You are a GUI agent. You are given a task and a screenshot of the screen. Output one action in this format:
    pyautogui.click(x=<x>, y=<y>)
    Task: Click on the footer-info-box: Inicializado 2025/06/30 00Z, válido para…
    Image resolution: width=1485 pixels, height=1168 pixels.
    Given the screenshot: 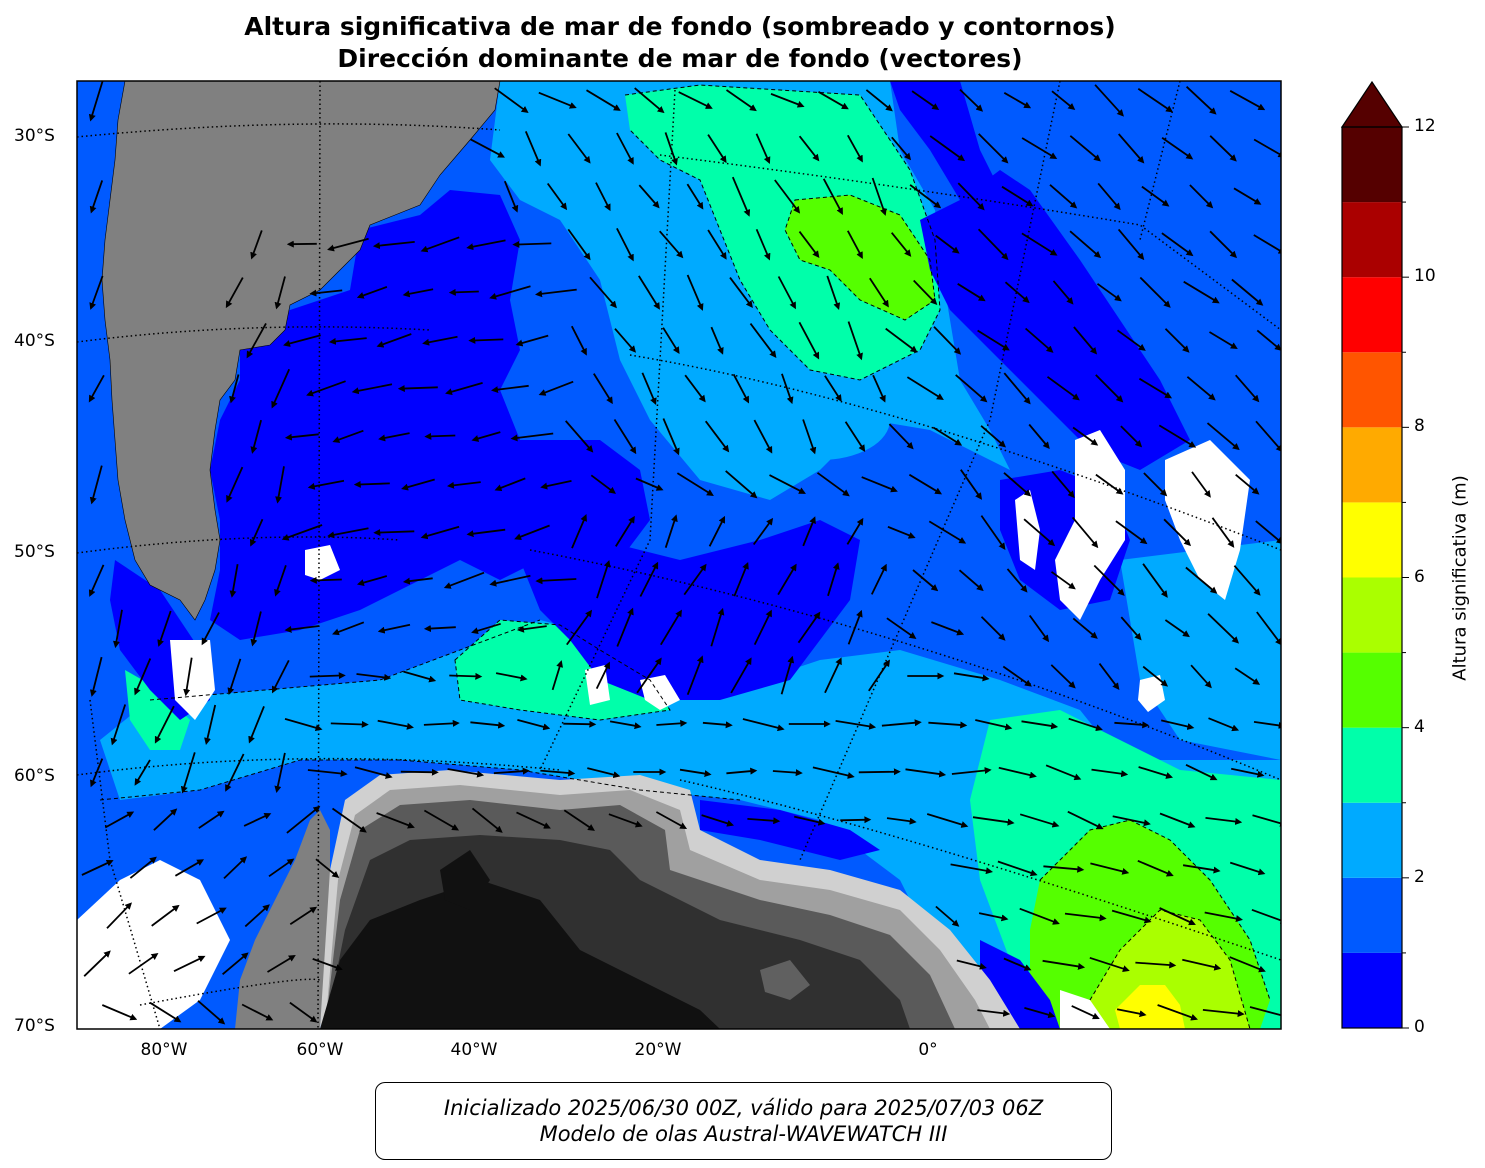 What is the action you would take?
    pyautogui.click(x=743, y=1121)
    